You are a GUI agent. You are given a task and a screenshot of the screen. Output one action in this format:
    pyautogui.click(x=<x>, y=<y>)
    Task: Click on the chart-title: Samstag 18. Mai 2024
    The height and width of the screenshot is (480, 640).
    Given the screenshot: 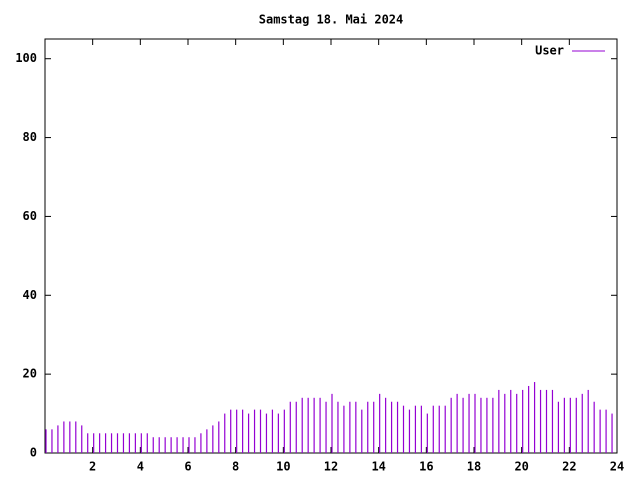 What is the action you would take?
    pyautogui.click(x=331, y=20)
    